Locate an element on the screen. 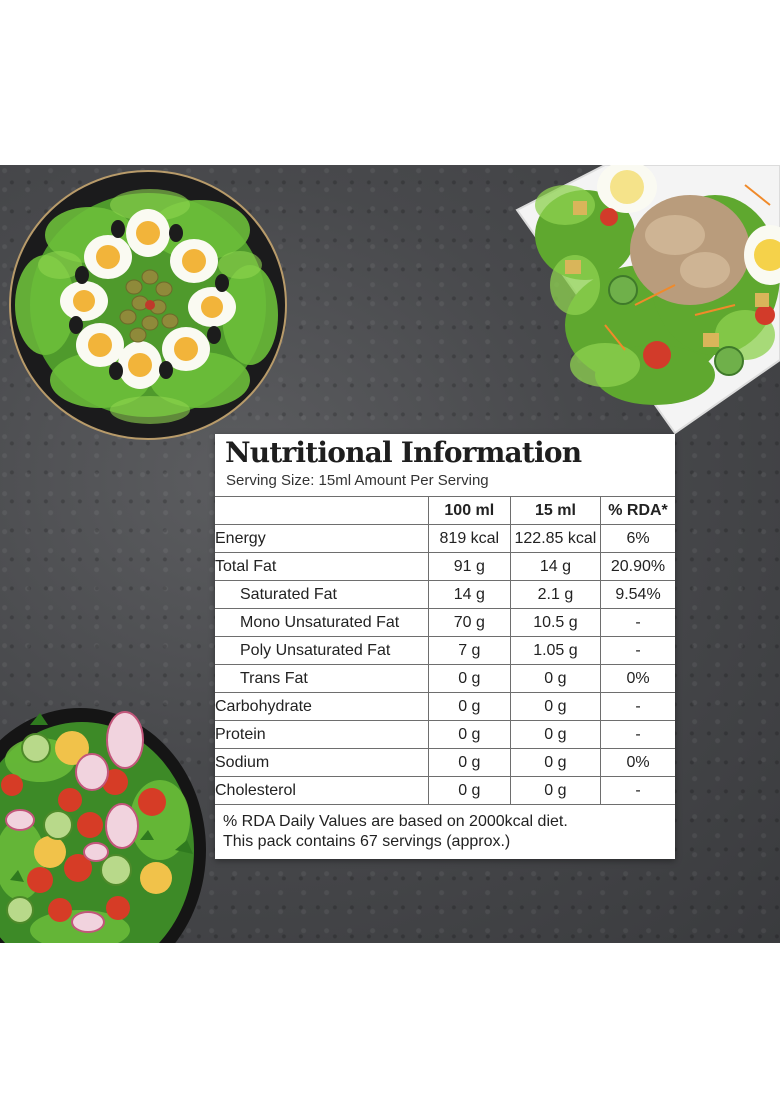 The width and height of the screenshot is (780, 1108). header-100ml: 100 ml is located at coordinates (469, 510).